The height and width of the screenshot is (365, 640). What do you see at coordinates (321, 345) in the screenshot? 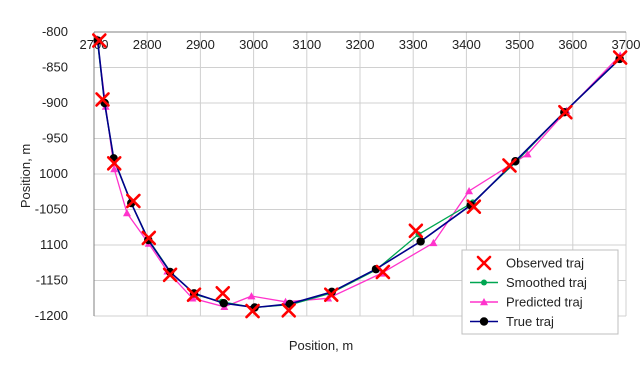
I see `x-axis-title: Position, m` at bounding box center [321, 345].